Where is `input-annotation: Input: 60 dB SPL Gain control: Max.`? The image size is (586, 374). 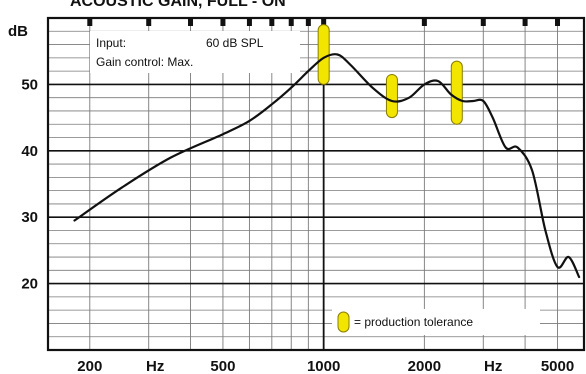 input-annotation: Input: 60 dB SPL Gain control: Max. is located at coordinates (195, 52).